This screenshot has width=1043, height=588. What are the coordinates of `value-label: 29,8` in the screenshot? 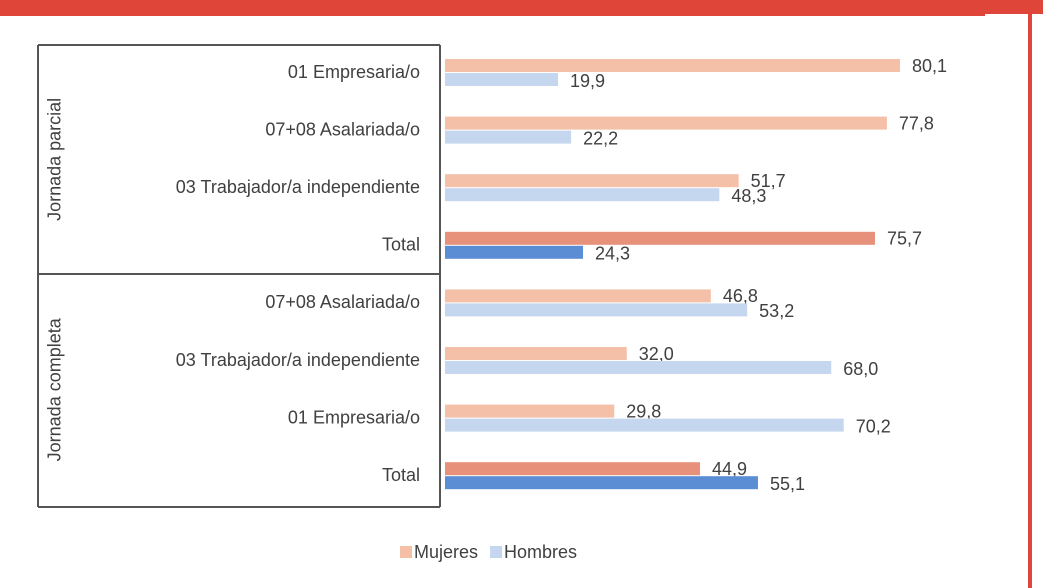 It's located at (643, 411).